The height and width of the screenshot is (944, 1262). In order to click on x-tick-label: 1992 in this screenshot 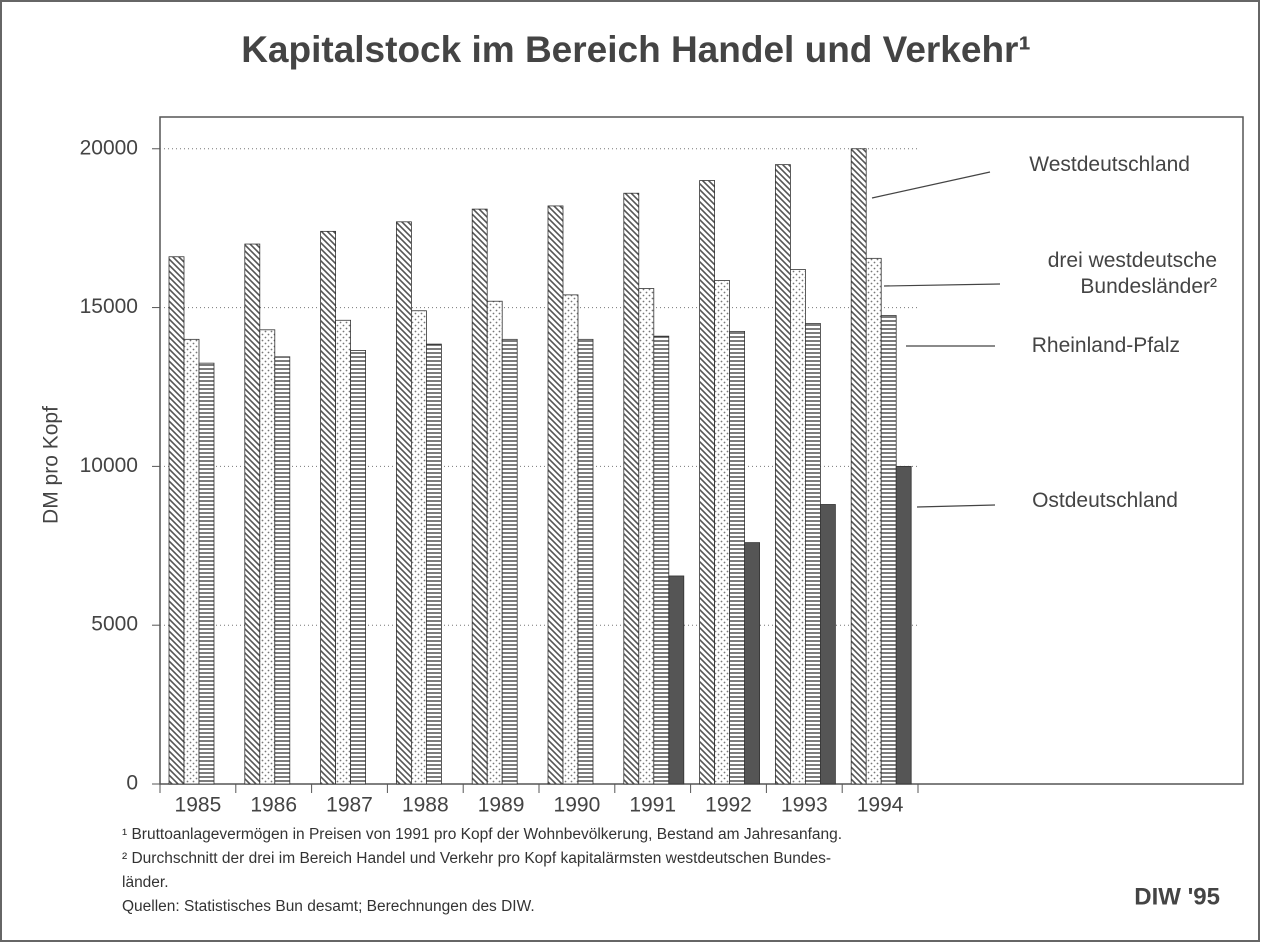, I will do `click(728, 805)`.